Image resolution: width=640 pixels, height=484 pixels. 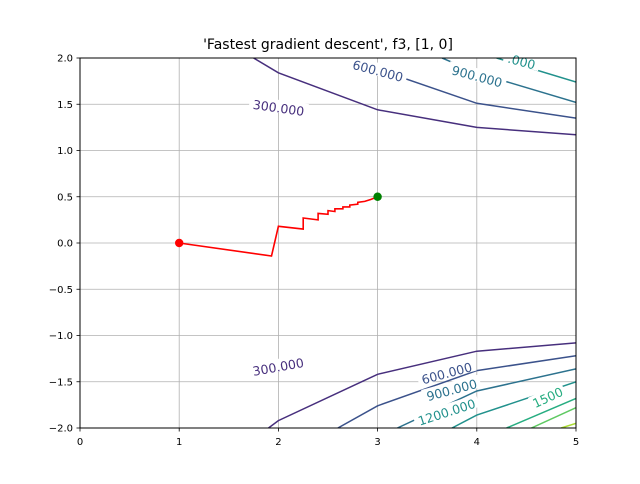 What do you see at coordinates (65, 105) in the screenshot?
I see `y-tick-label: 1.5` at bounding box center [65, 105].